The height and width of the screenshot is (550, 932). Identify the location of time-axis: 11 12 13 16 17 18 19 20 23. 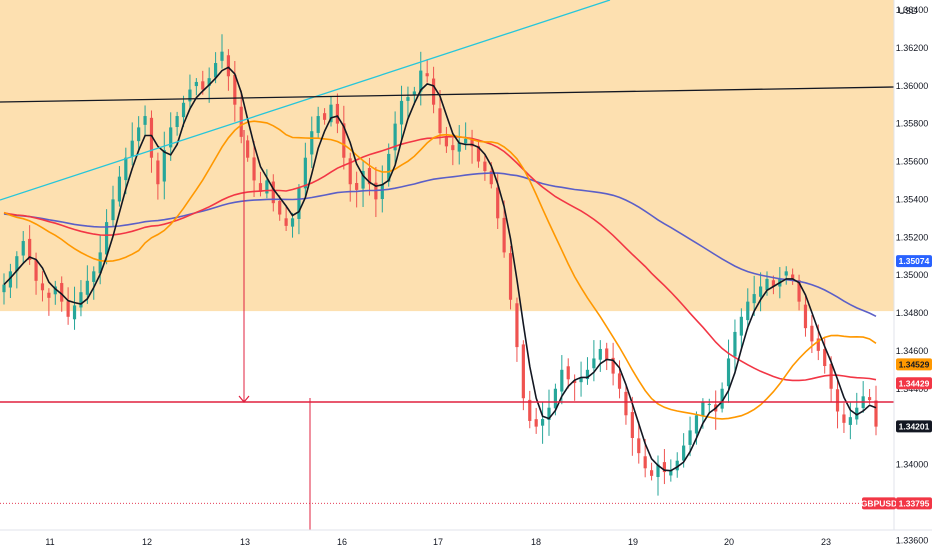
(438, 542).